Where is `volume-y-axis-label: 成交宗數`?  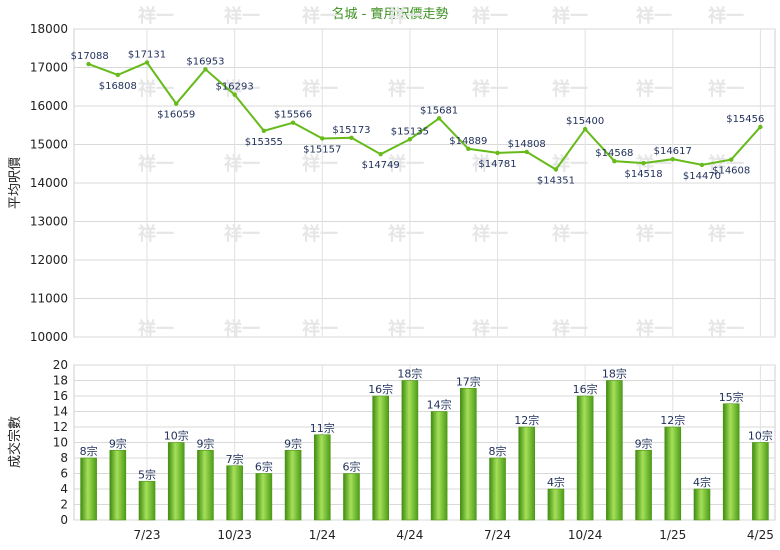 volume-y-axis-label: 成交宗數 is located at coordinates (15, 442).